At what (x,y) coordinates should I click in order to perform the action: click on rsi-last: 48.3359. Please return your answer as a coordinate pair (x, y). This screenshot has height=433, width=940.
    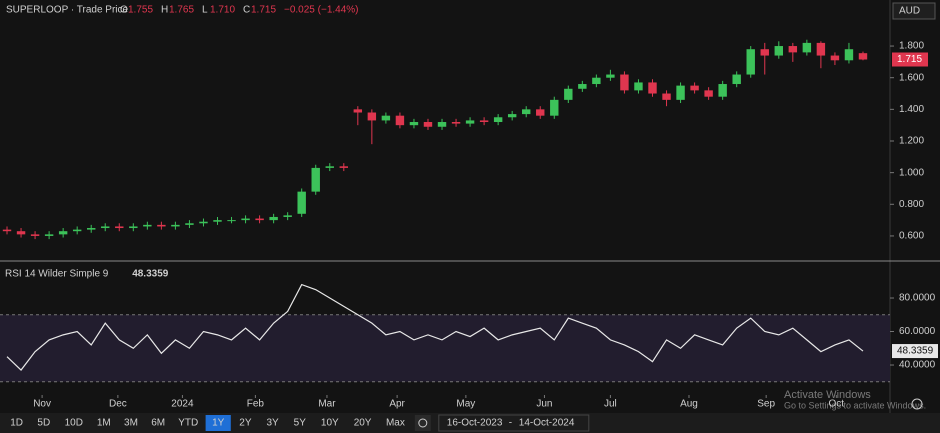
    Looking at the image, I should click on (915, 351).